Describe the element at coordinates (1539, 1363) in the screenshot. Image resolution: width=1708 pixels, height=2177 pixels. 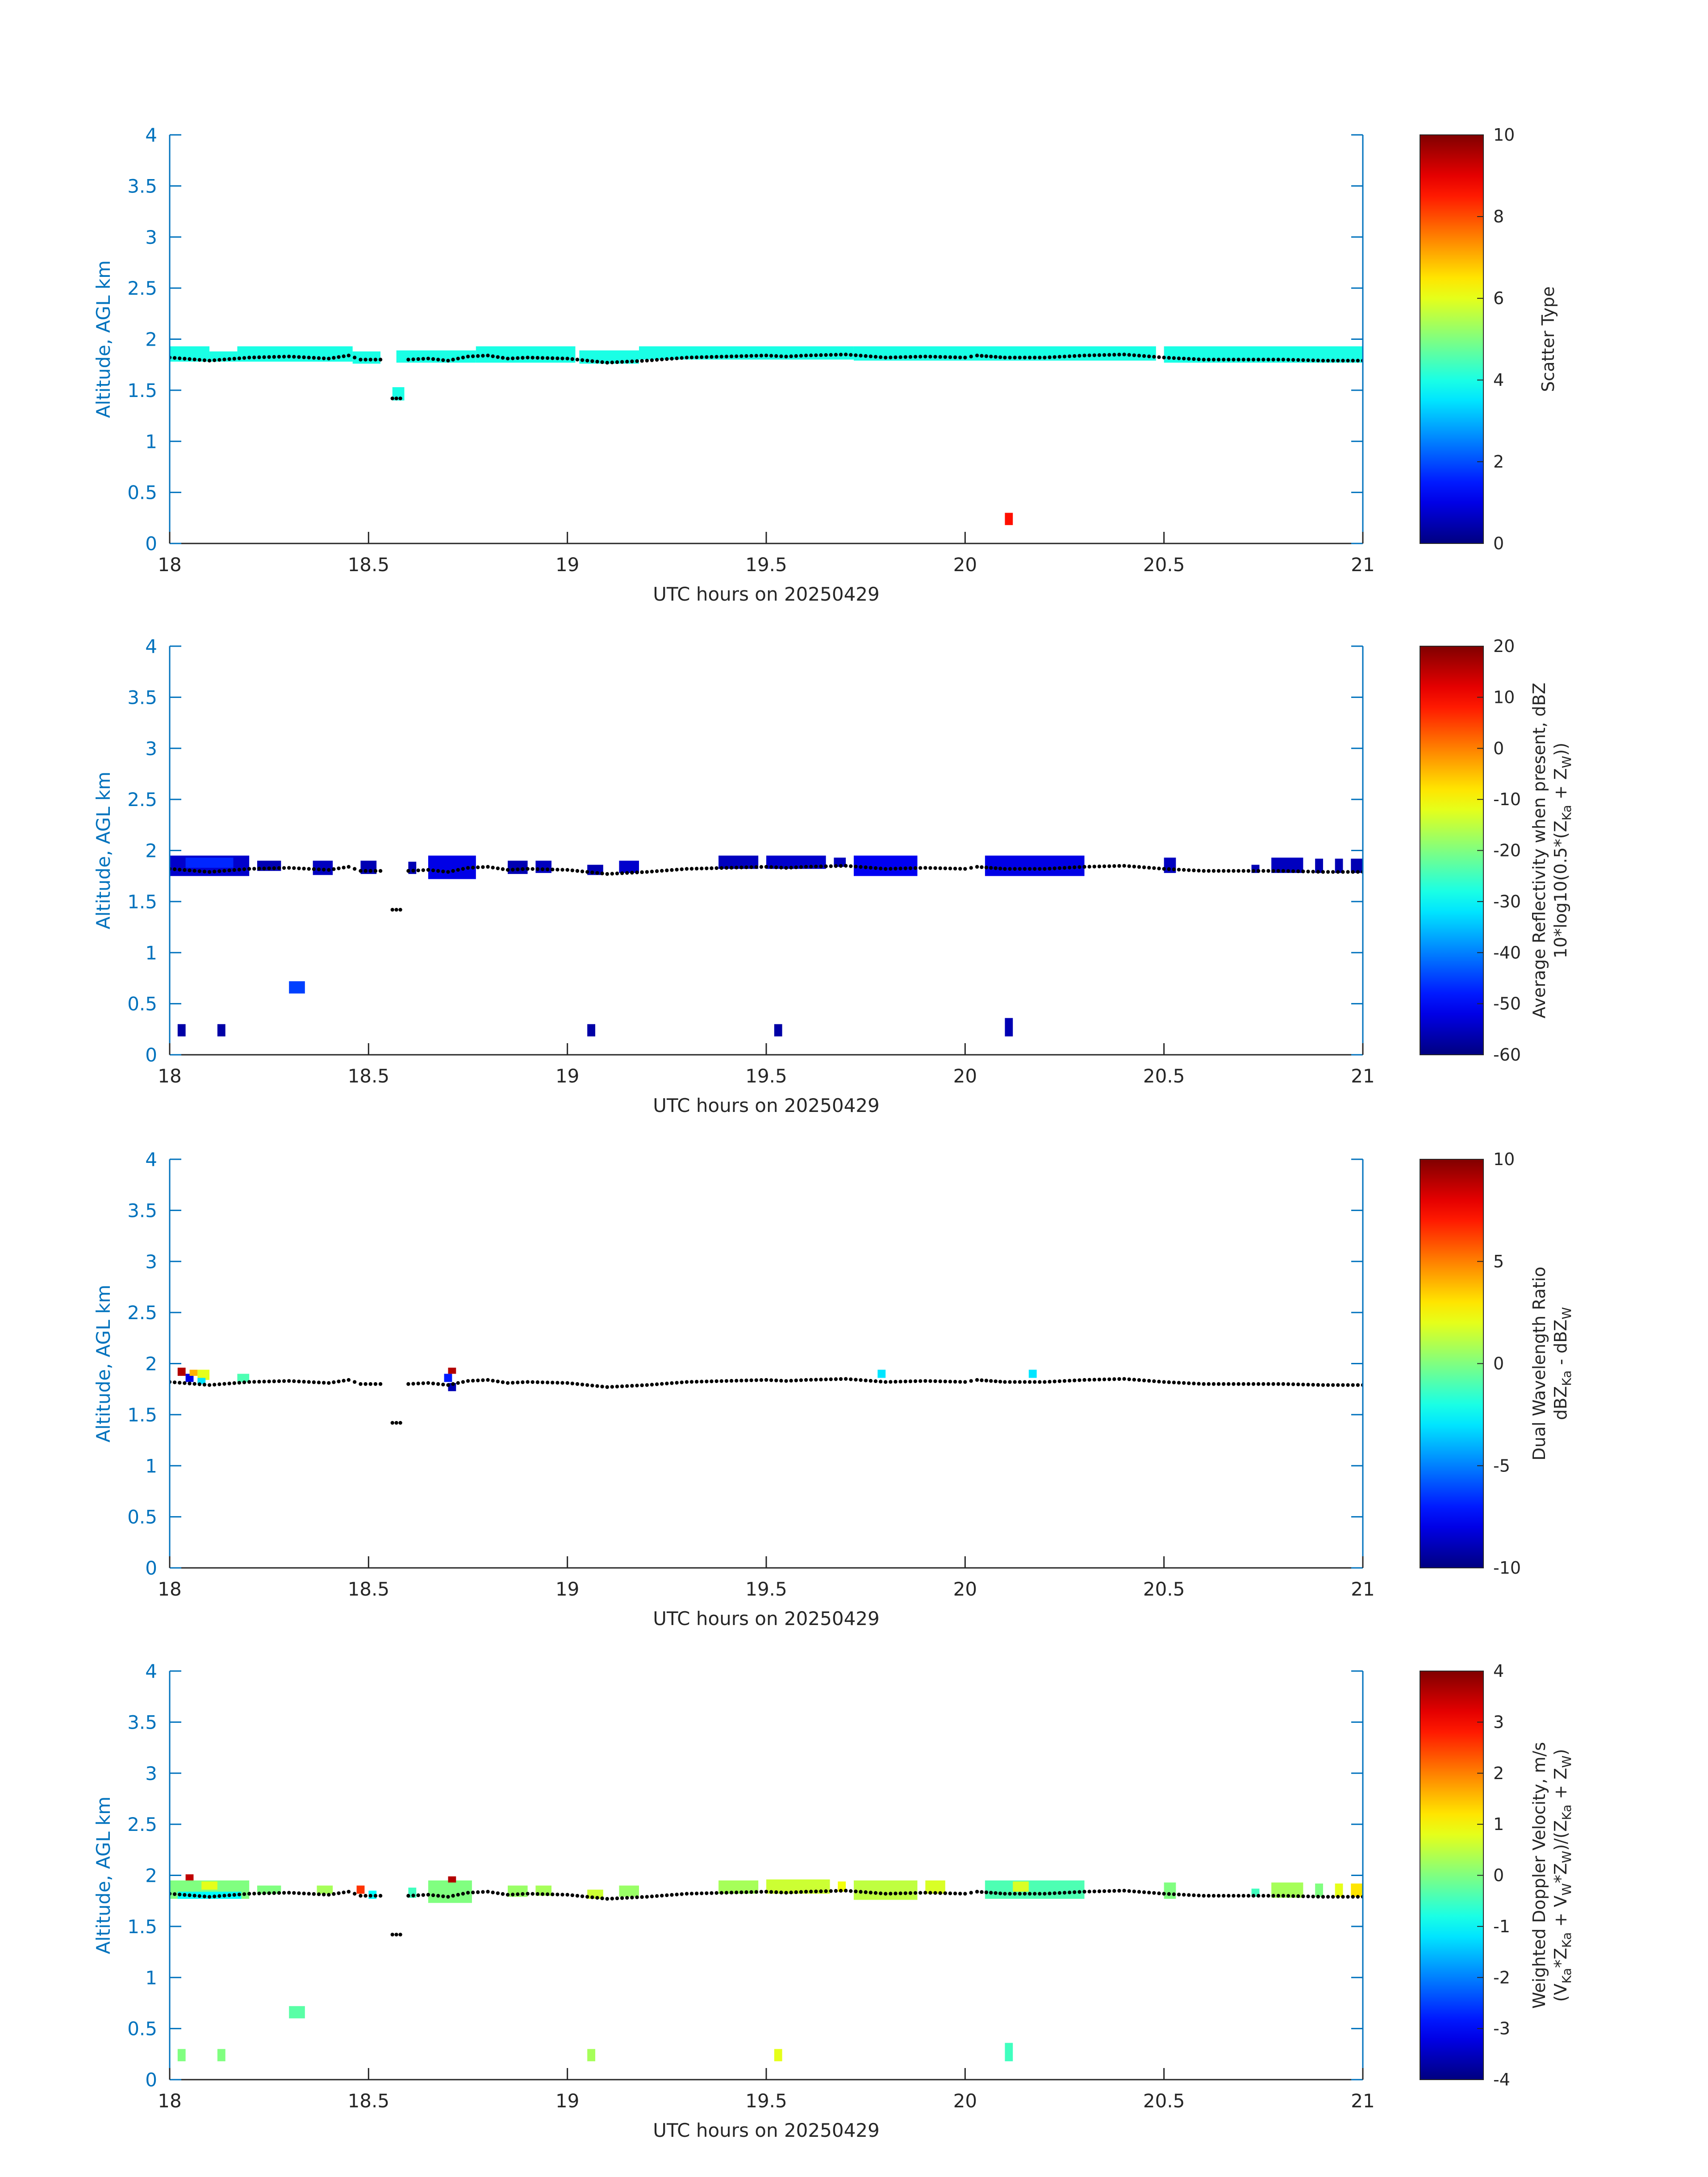
I see `colorbar-label-line: Dual Wavelength Ratio` at that location.